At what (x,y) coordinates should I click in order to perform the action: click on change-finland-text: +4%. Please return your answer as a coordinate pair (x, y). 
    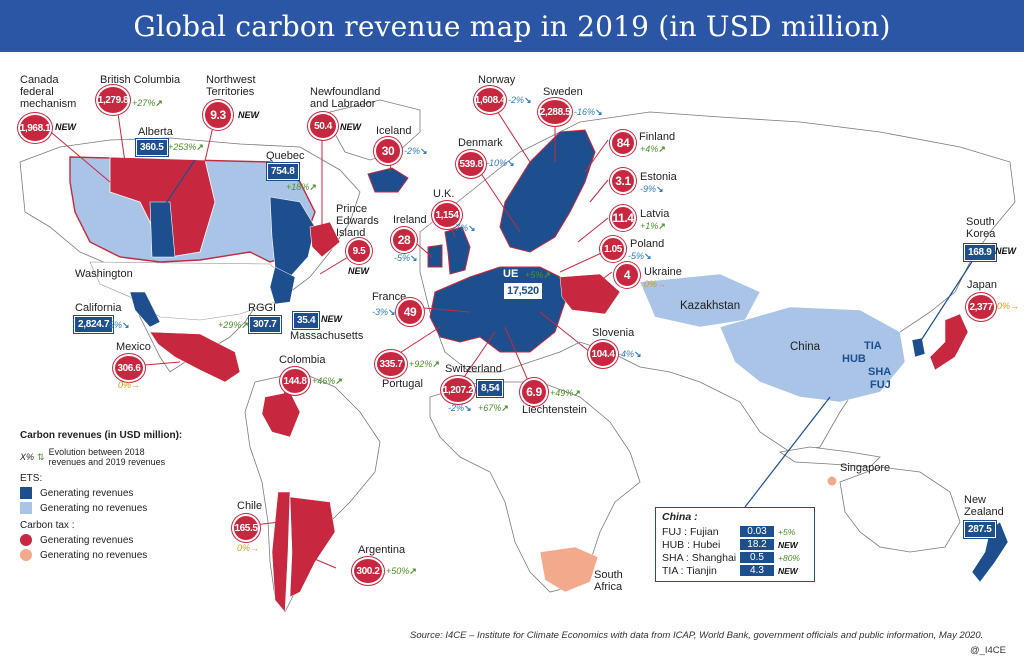
    Looking at the image, I should click on (649, 149).